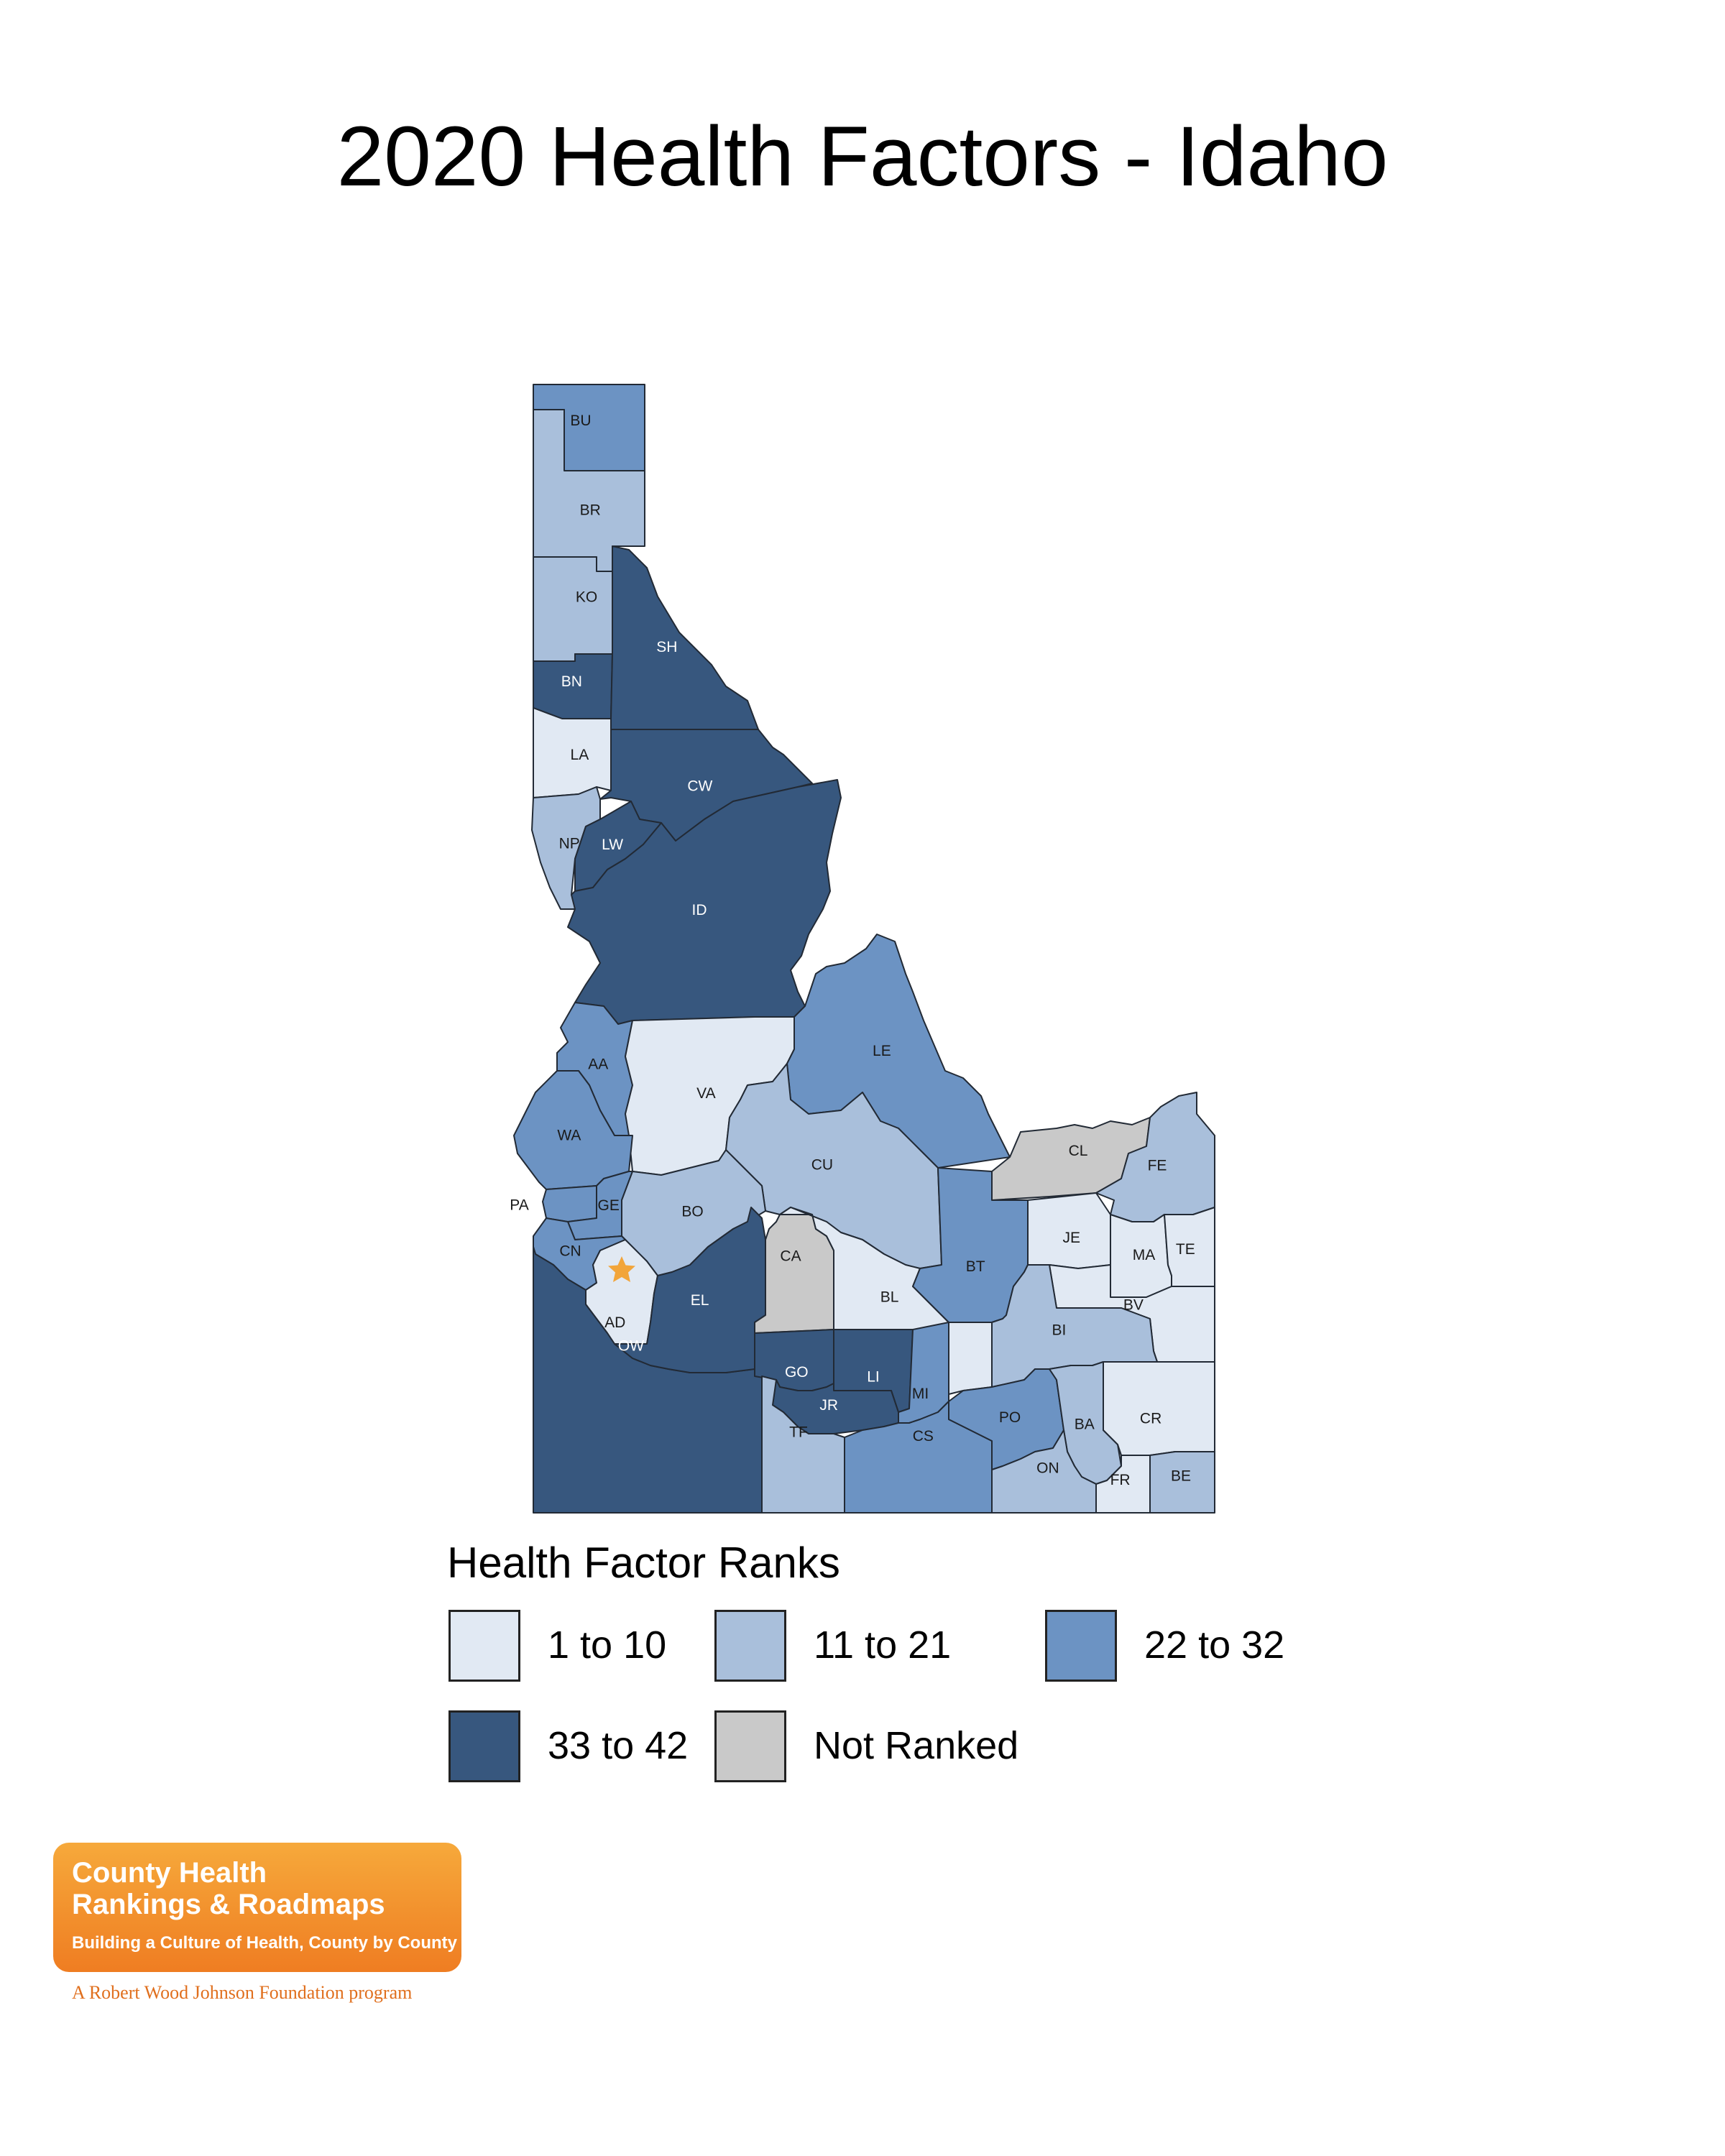 This screenshot has width=1725, height=2156. I want to click on county-label-mi: MI, so click(920, 1394).